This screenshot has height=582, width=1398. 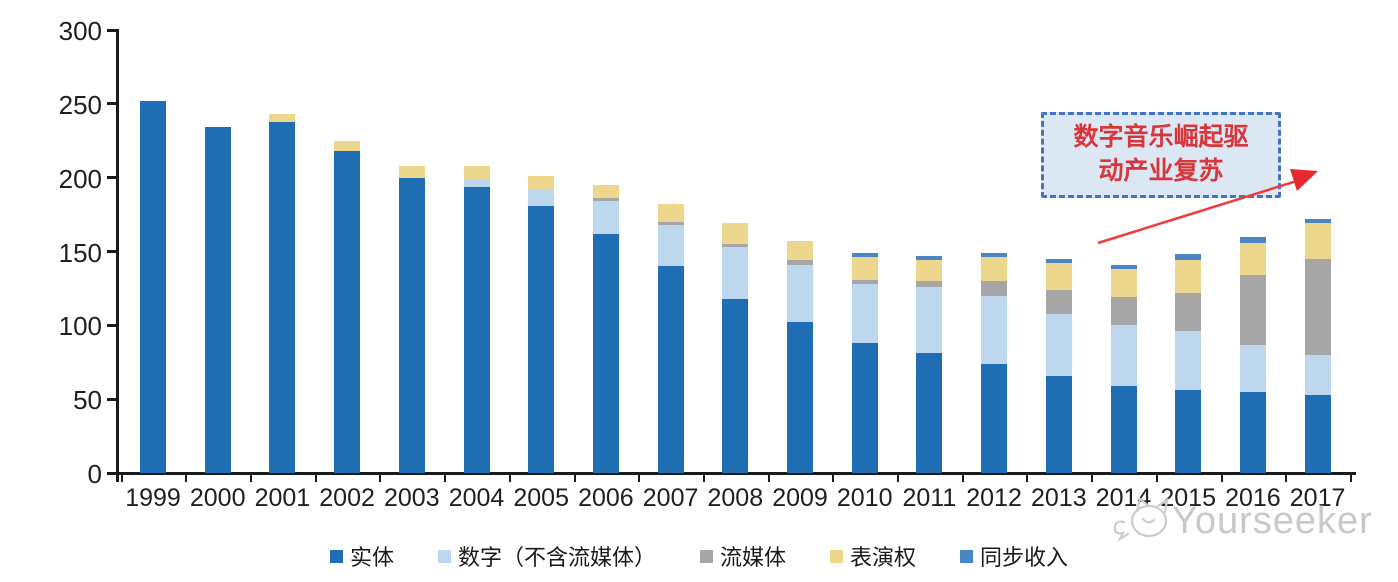 What do you see at coordinates (1188, 498) in the screenshot?
I see `x-tick-label: 2015` at bounding box center [1188, 498].